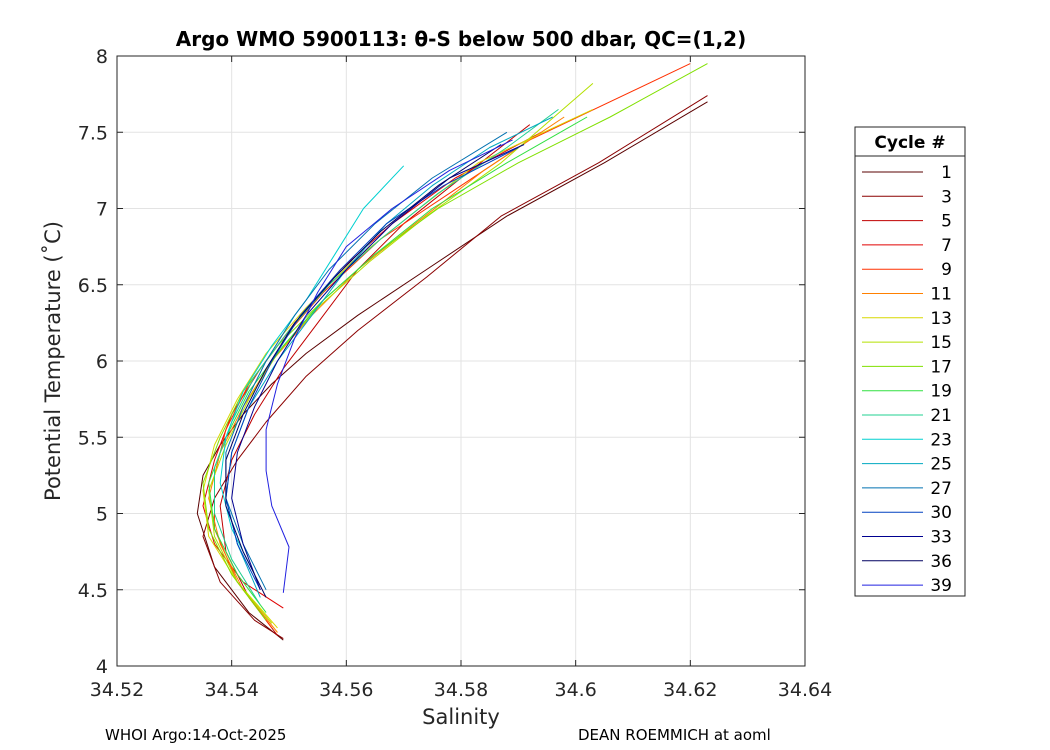  What do you see at coordinates (909, 143) in the screenshot?
I see `legend-title: Cycle #` at bounding box center [909, 143].